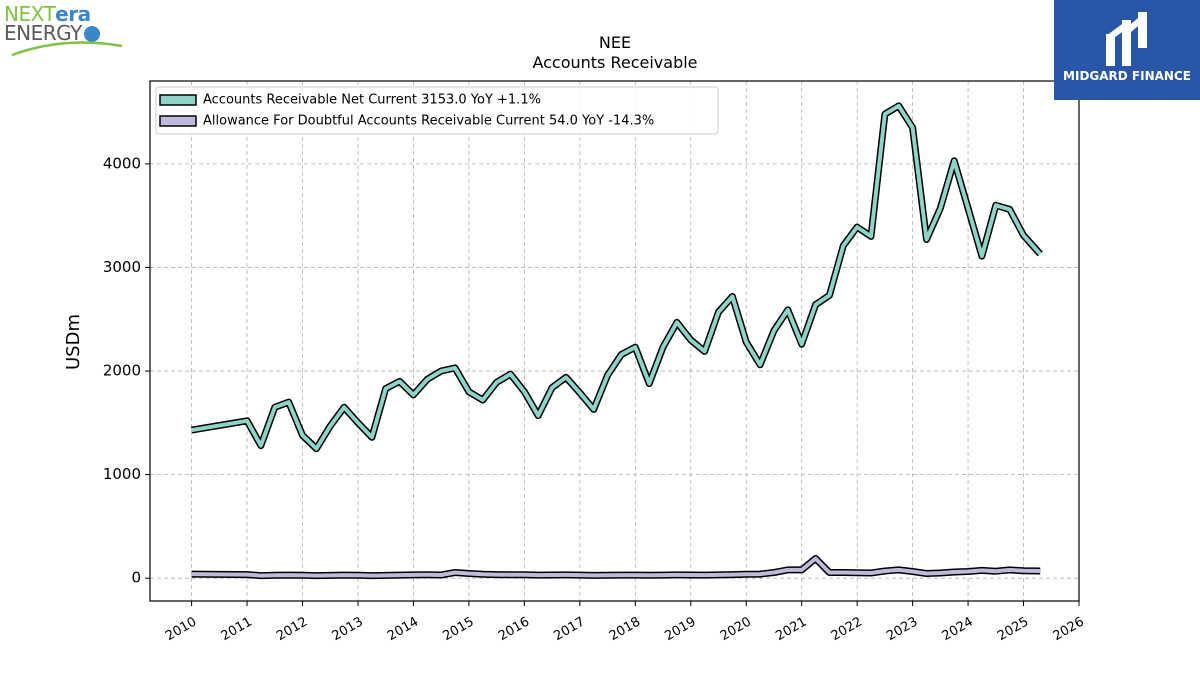 This screenshot has height=675, width=1200. I want to click on y-tick-label: 1000, so click(122, 474).